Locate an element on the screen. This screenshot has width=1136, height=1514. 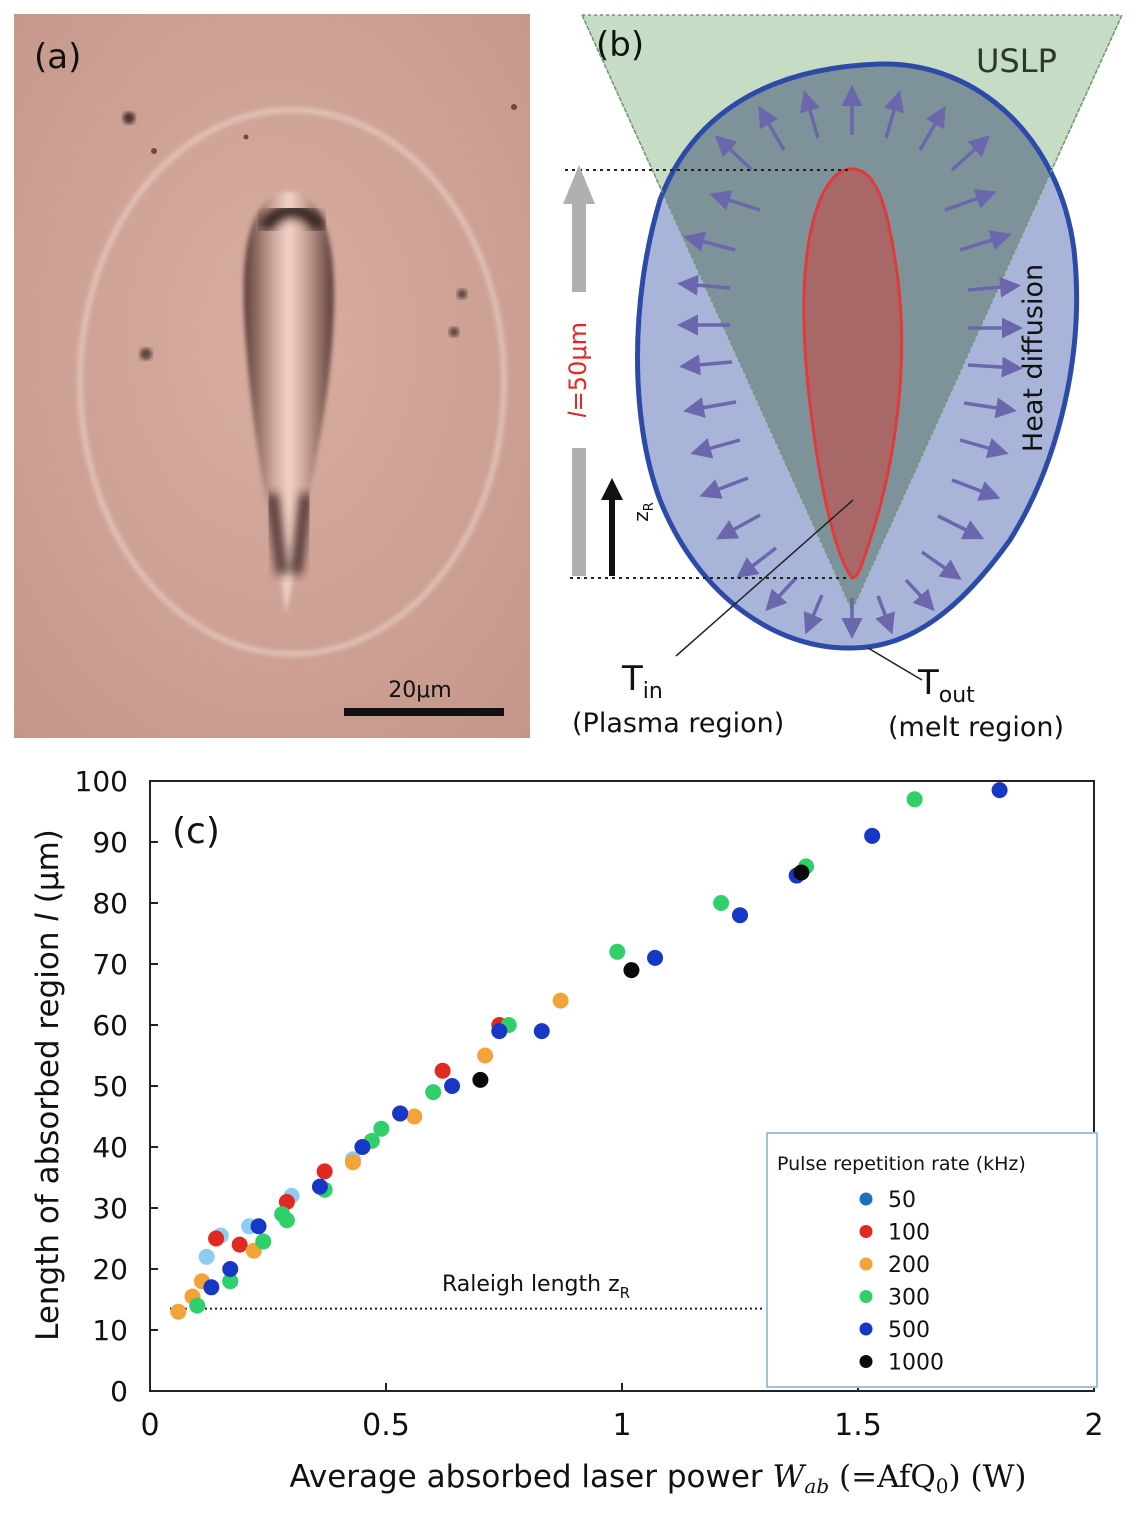
length-arrowhead is located at coordinates (579, 184).